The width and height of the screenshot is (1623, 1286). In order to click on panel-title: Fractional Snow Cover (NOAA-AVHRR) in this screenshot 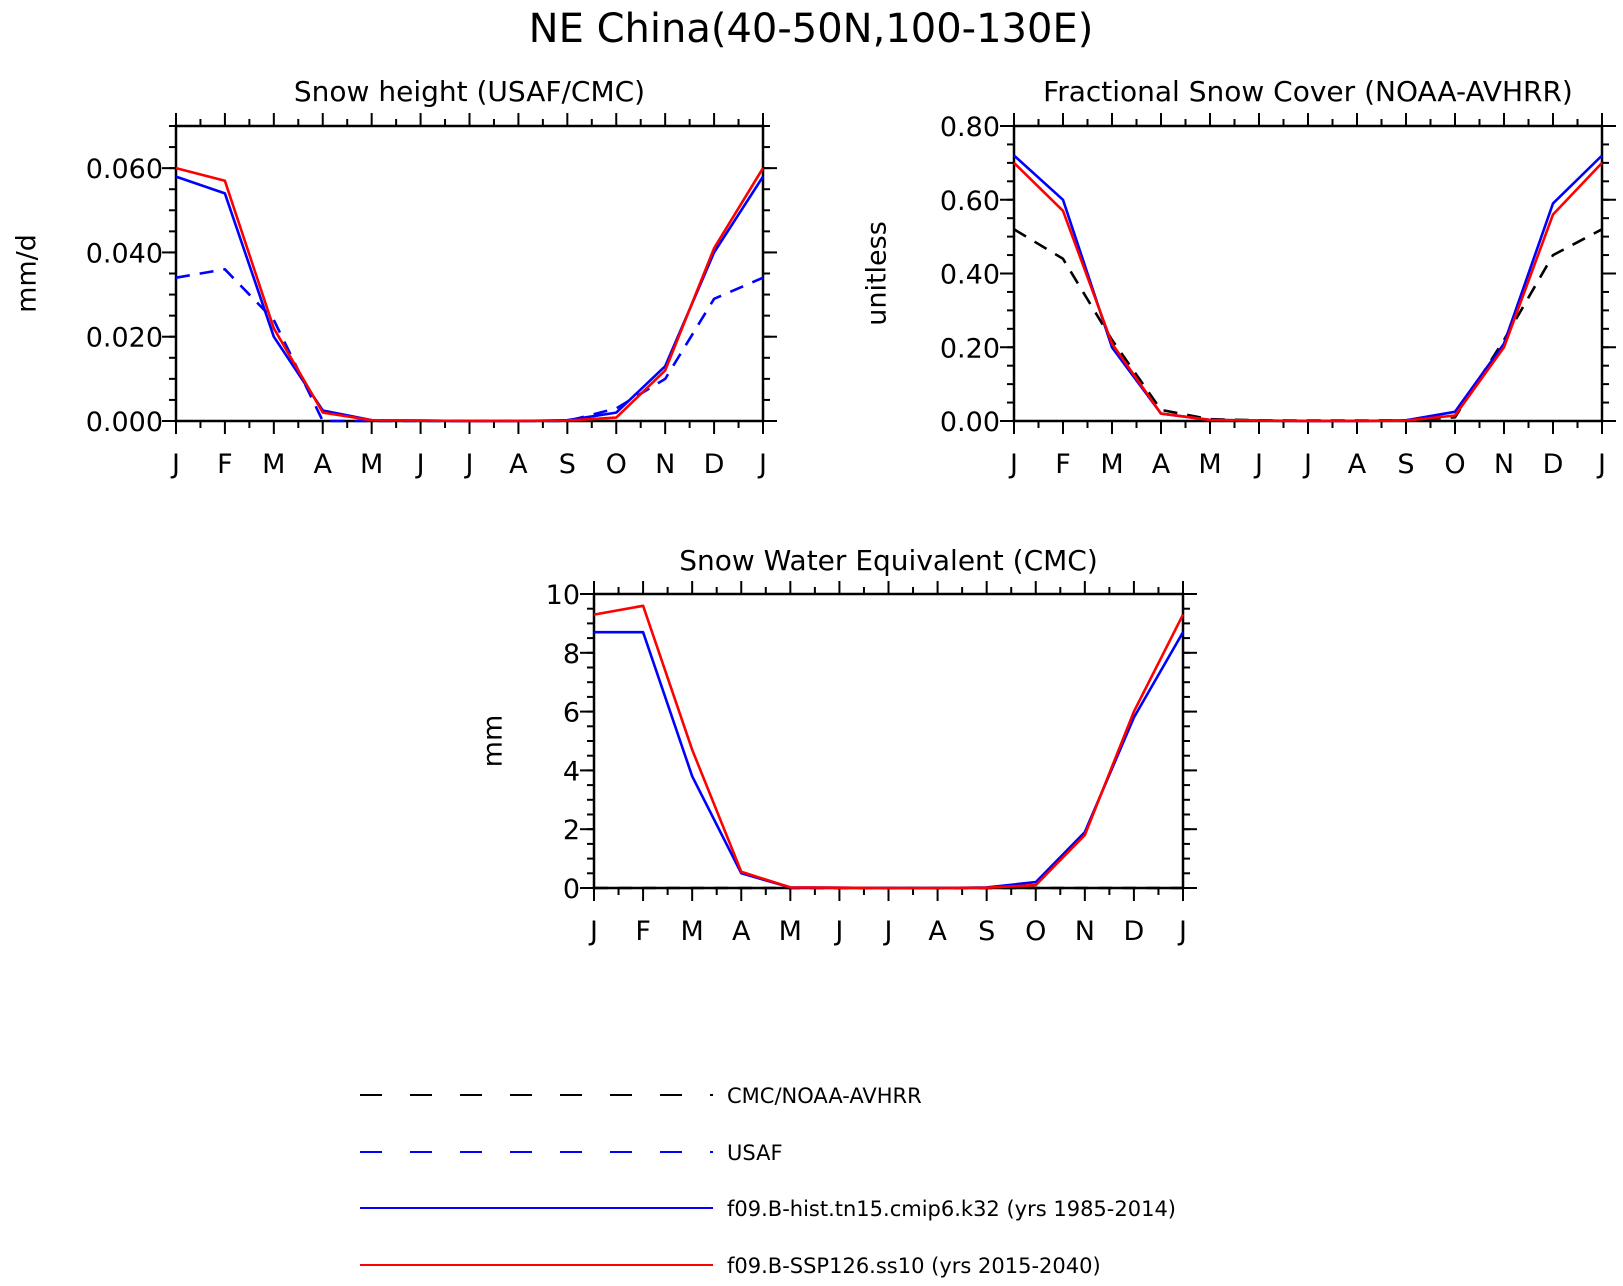, I will do `click(1308, 91)`.